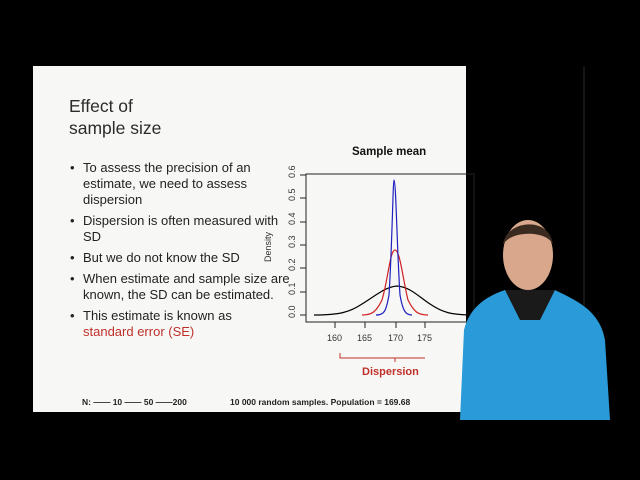 This screenshot has height=480, width=640. I want to click on slide-title: Effect of sample size, so click(115, 117).